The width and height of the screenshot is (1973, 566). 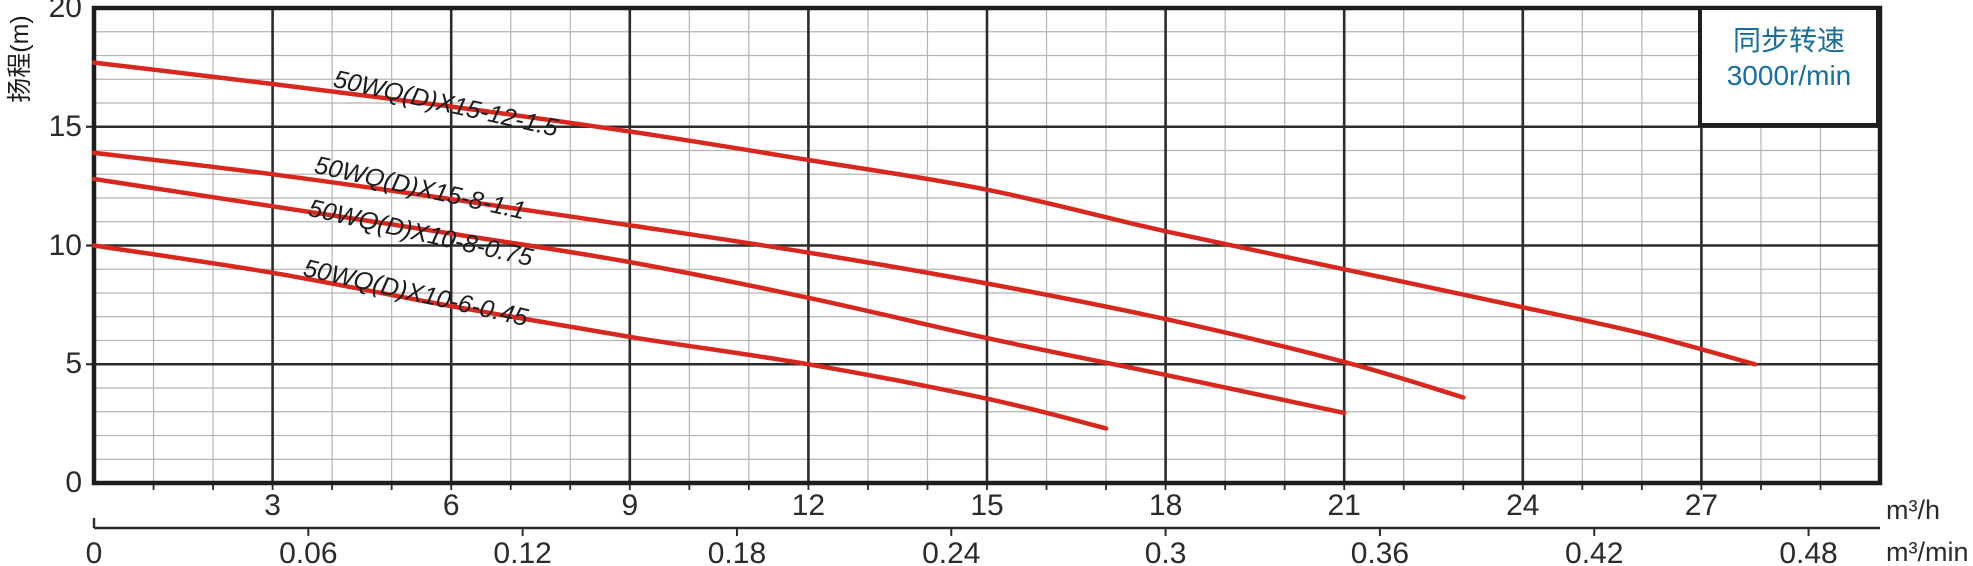 I want to click on x-tick-label-m3h: 21, so click(x=1344, y=505).